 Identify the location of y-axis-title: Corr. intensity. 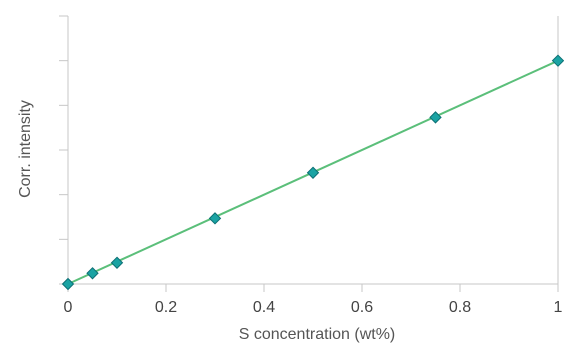
(25, 149).